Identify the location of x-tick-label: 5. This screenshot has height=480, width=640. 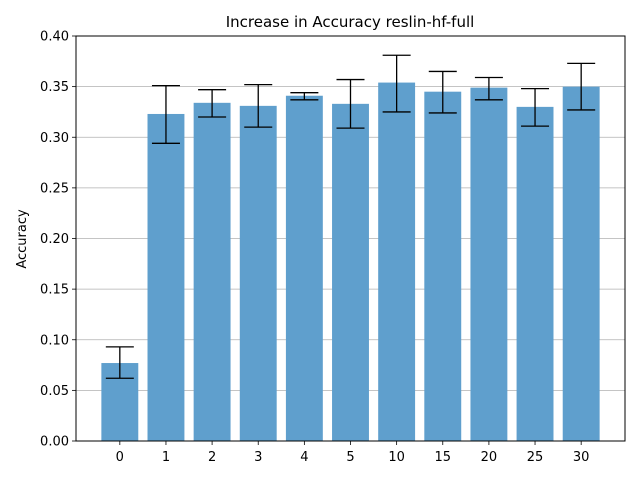
(350, 457).